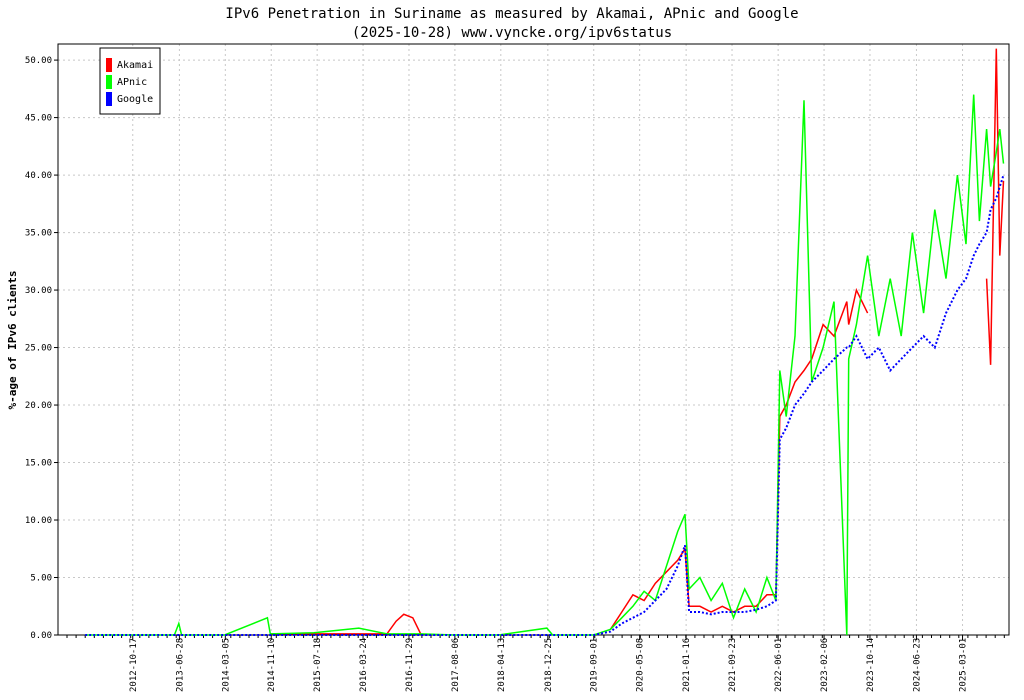 Image resolution: width=1024 pixels, height=700 pixels. I want to click on x-tick-label: 2013-06-28, so click(180, 665).